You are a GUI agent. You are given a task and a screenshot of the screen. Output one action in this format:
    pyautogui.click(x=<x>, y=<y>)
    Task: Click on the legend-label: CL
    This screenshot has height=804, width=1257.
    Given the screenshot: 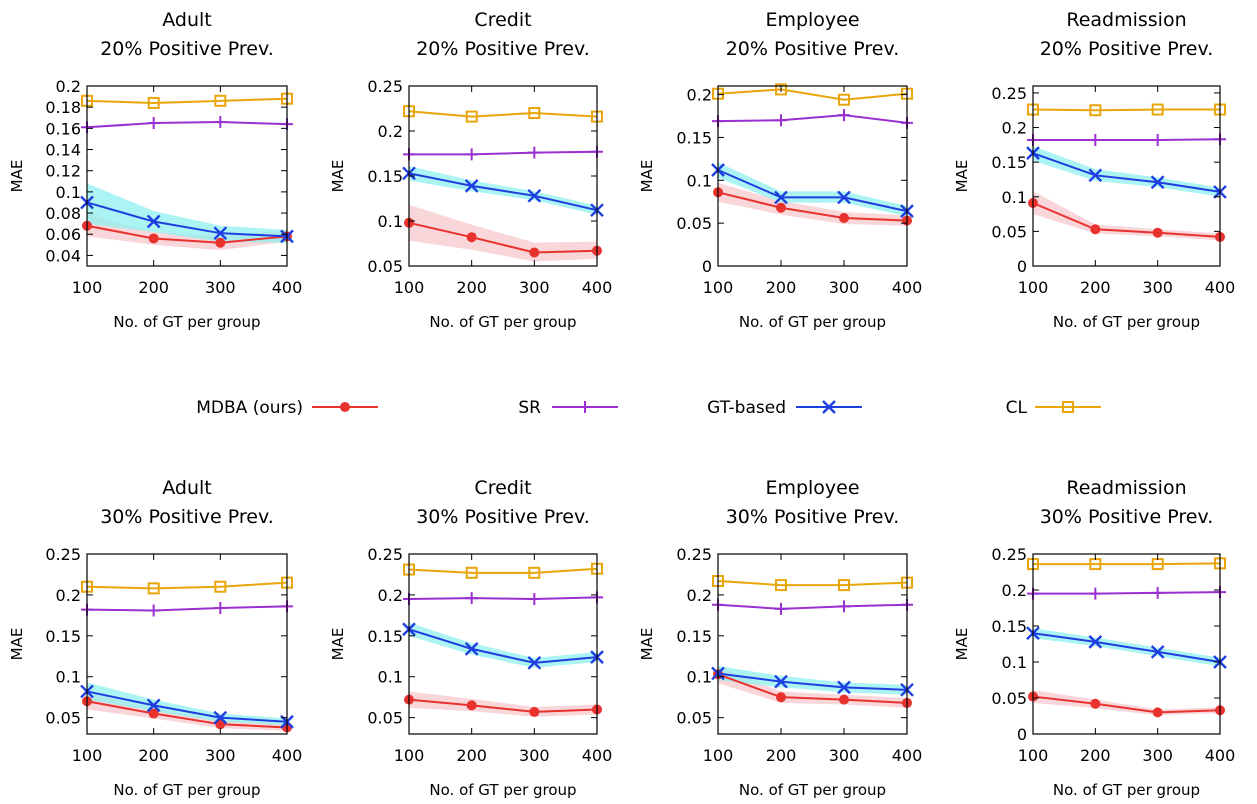 What is the action you would take?
    pyautogui.click(x=1017, y=408)
    